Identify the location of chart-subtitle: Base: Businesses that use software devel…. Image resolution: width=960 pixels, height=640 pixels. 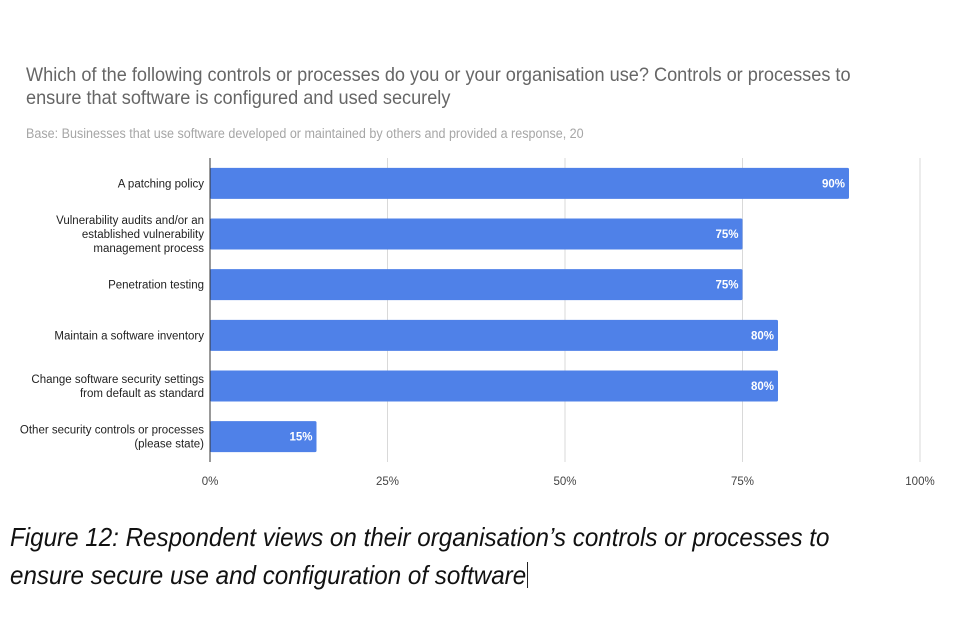
(305, 133).